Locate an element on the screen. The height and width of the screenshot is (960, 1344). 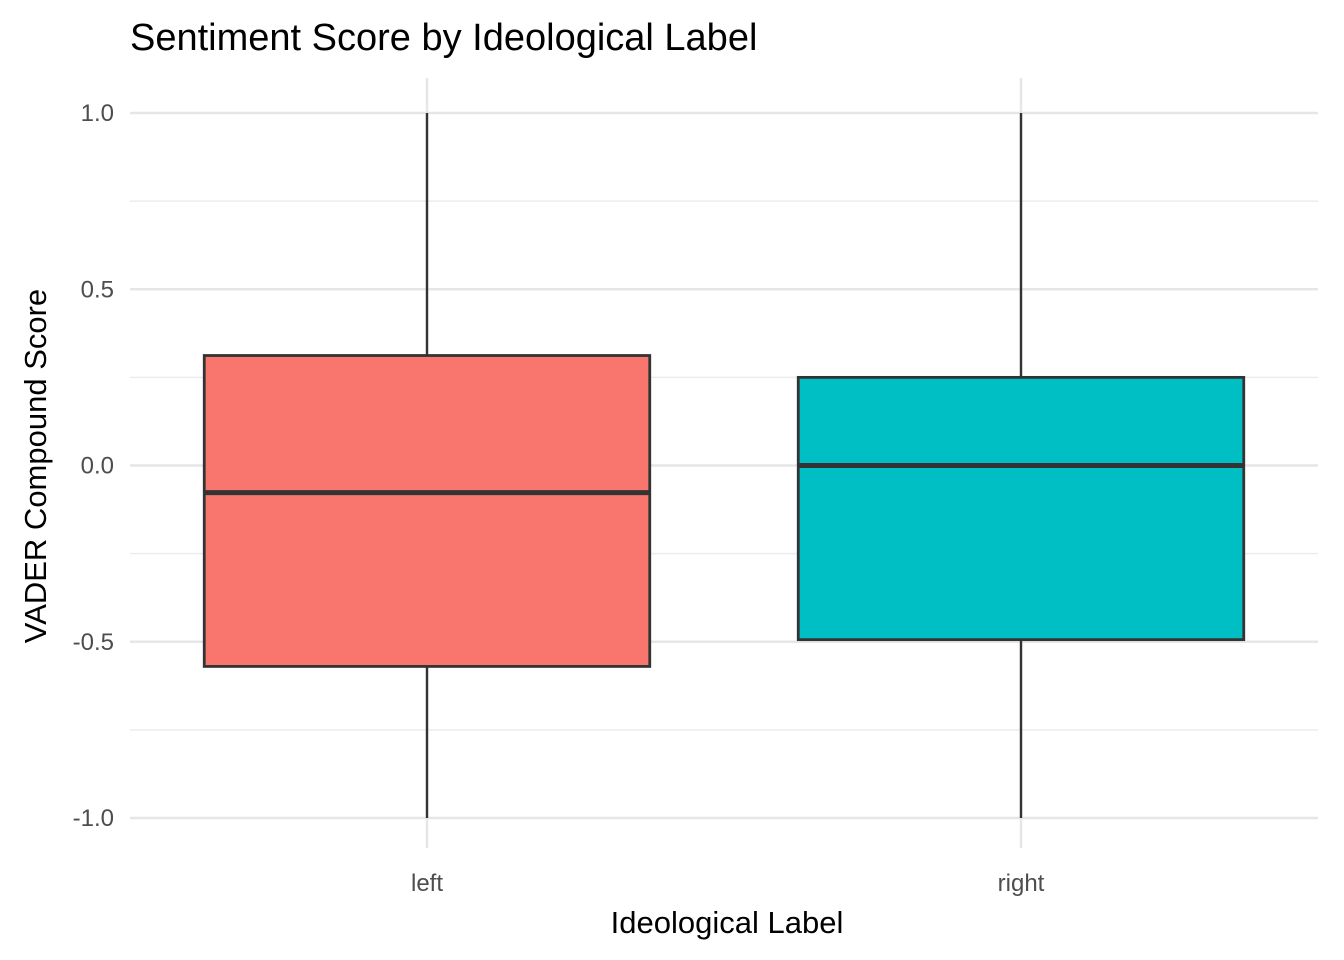
y-tick-label: -0.5 is located at coordinates (93, 642).